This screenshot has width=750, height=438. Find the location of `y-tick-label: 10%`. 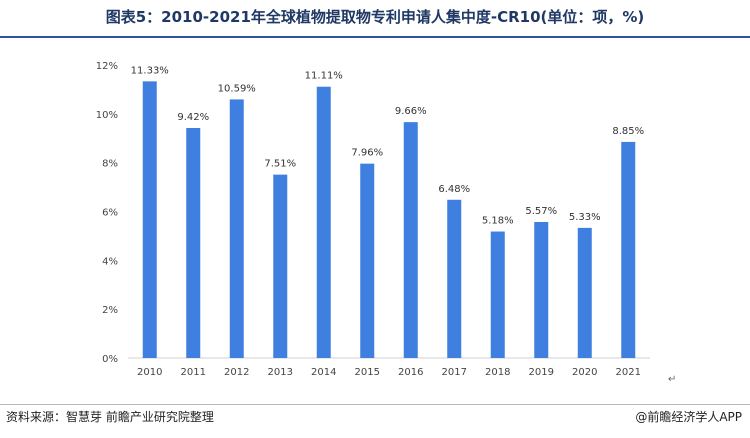

y-tick-label: 10% is located at coordinates (107, 115).